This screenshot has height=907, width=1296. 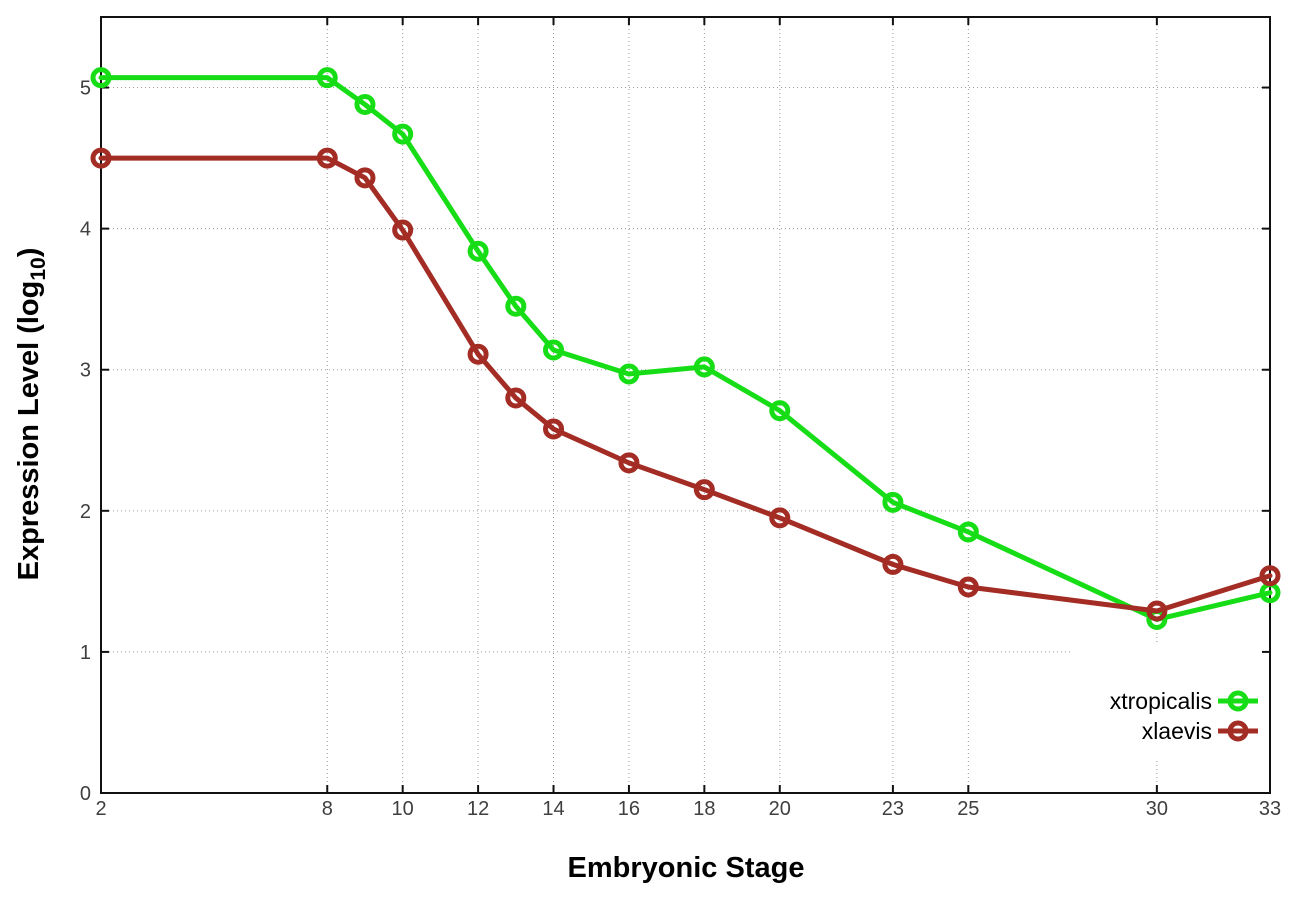 What do you see at coordinates (893, 809) in the screenshot?
I see `x-tick-label-23: 23` at bounding box center [893, 809].